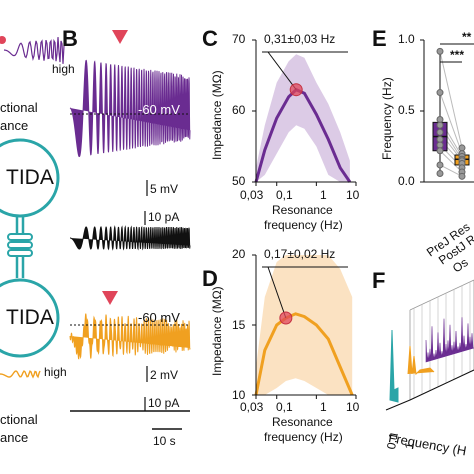  I want to click on panel-f-letter: F, so click(379, 280).